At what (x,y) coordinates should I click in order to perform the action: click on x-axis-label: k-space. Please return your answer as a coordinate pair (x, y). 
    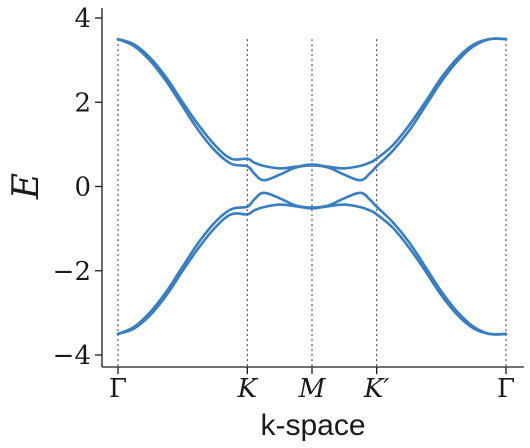
    Looking at the image, I should click on (312, 425).